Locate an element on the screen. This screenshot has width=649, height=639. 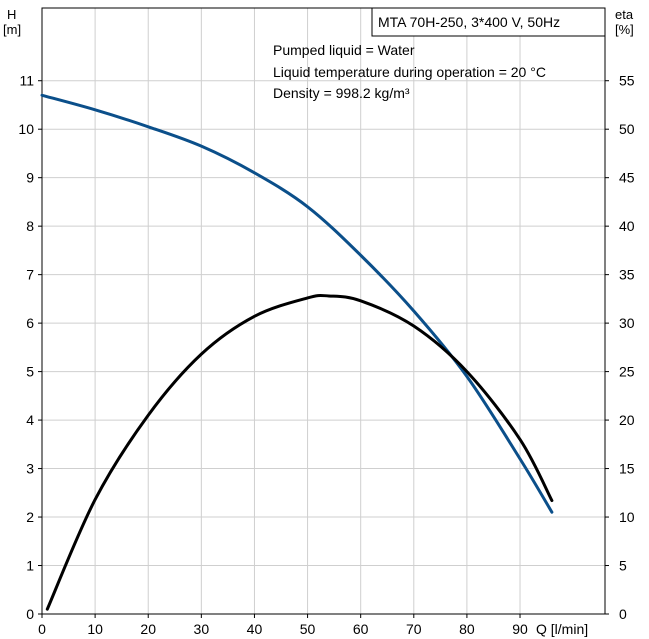
left-axis-symbol: H is located at coordinates (11, 14).